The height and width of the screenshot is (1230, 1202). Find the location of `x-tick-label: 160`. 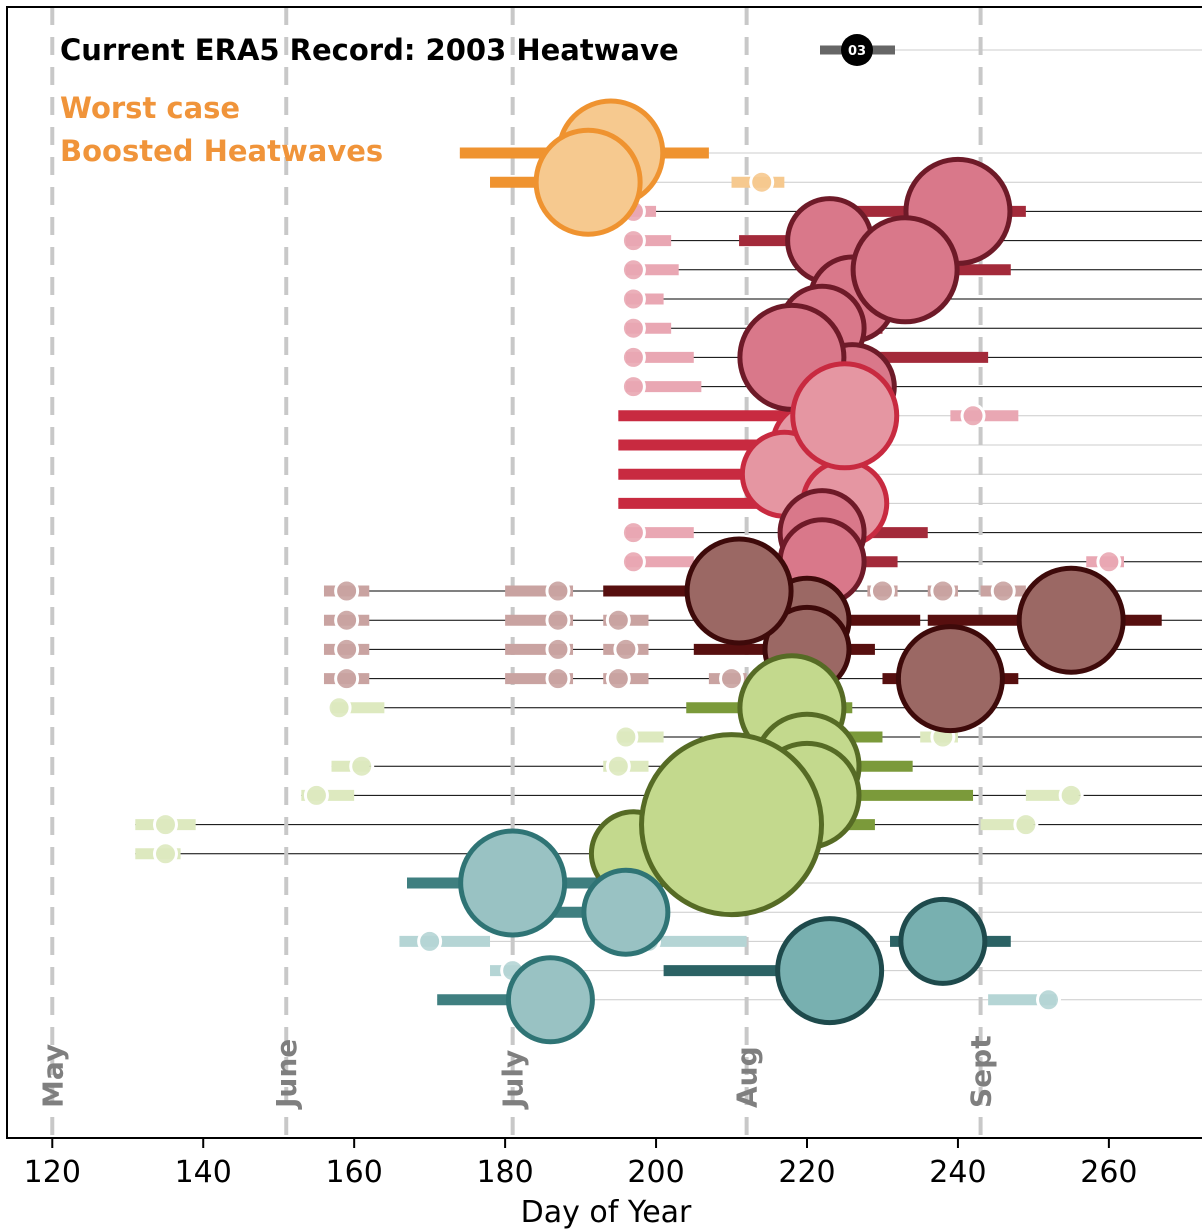

x-tick-label: 160 is located at coordinates (354, 1172).